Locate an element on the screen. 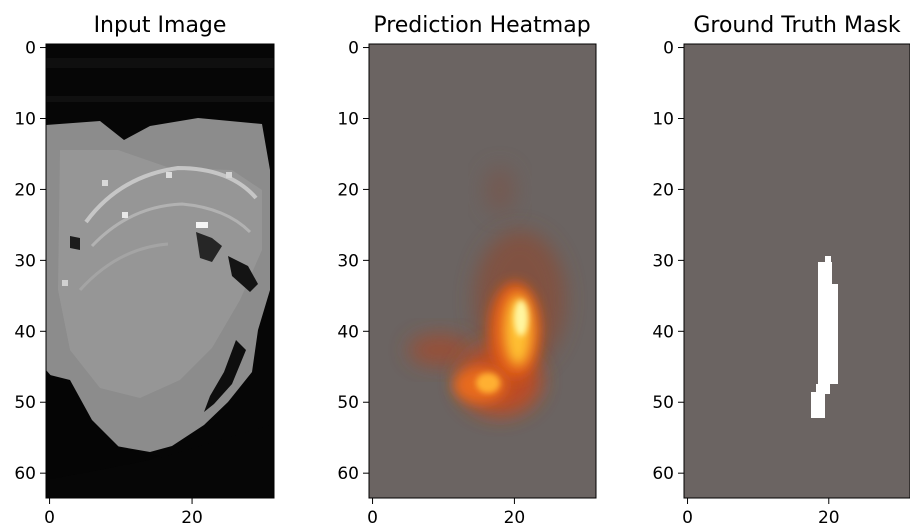  panel-title: Prediction Heatmap is located at coordinates (481, 25).